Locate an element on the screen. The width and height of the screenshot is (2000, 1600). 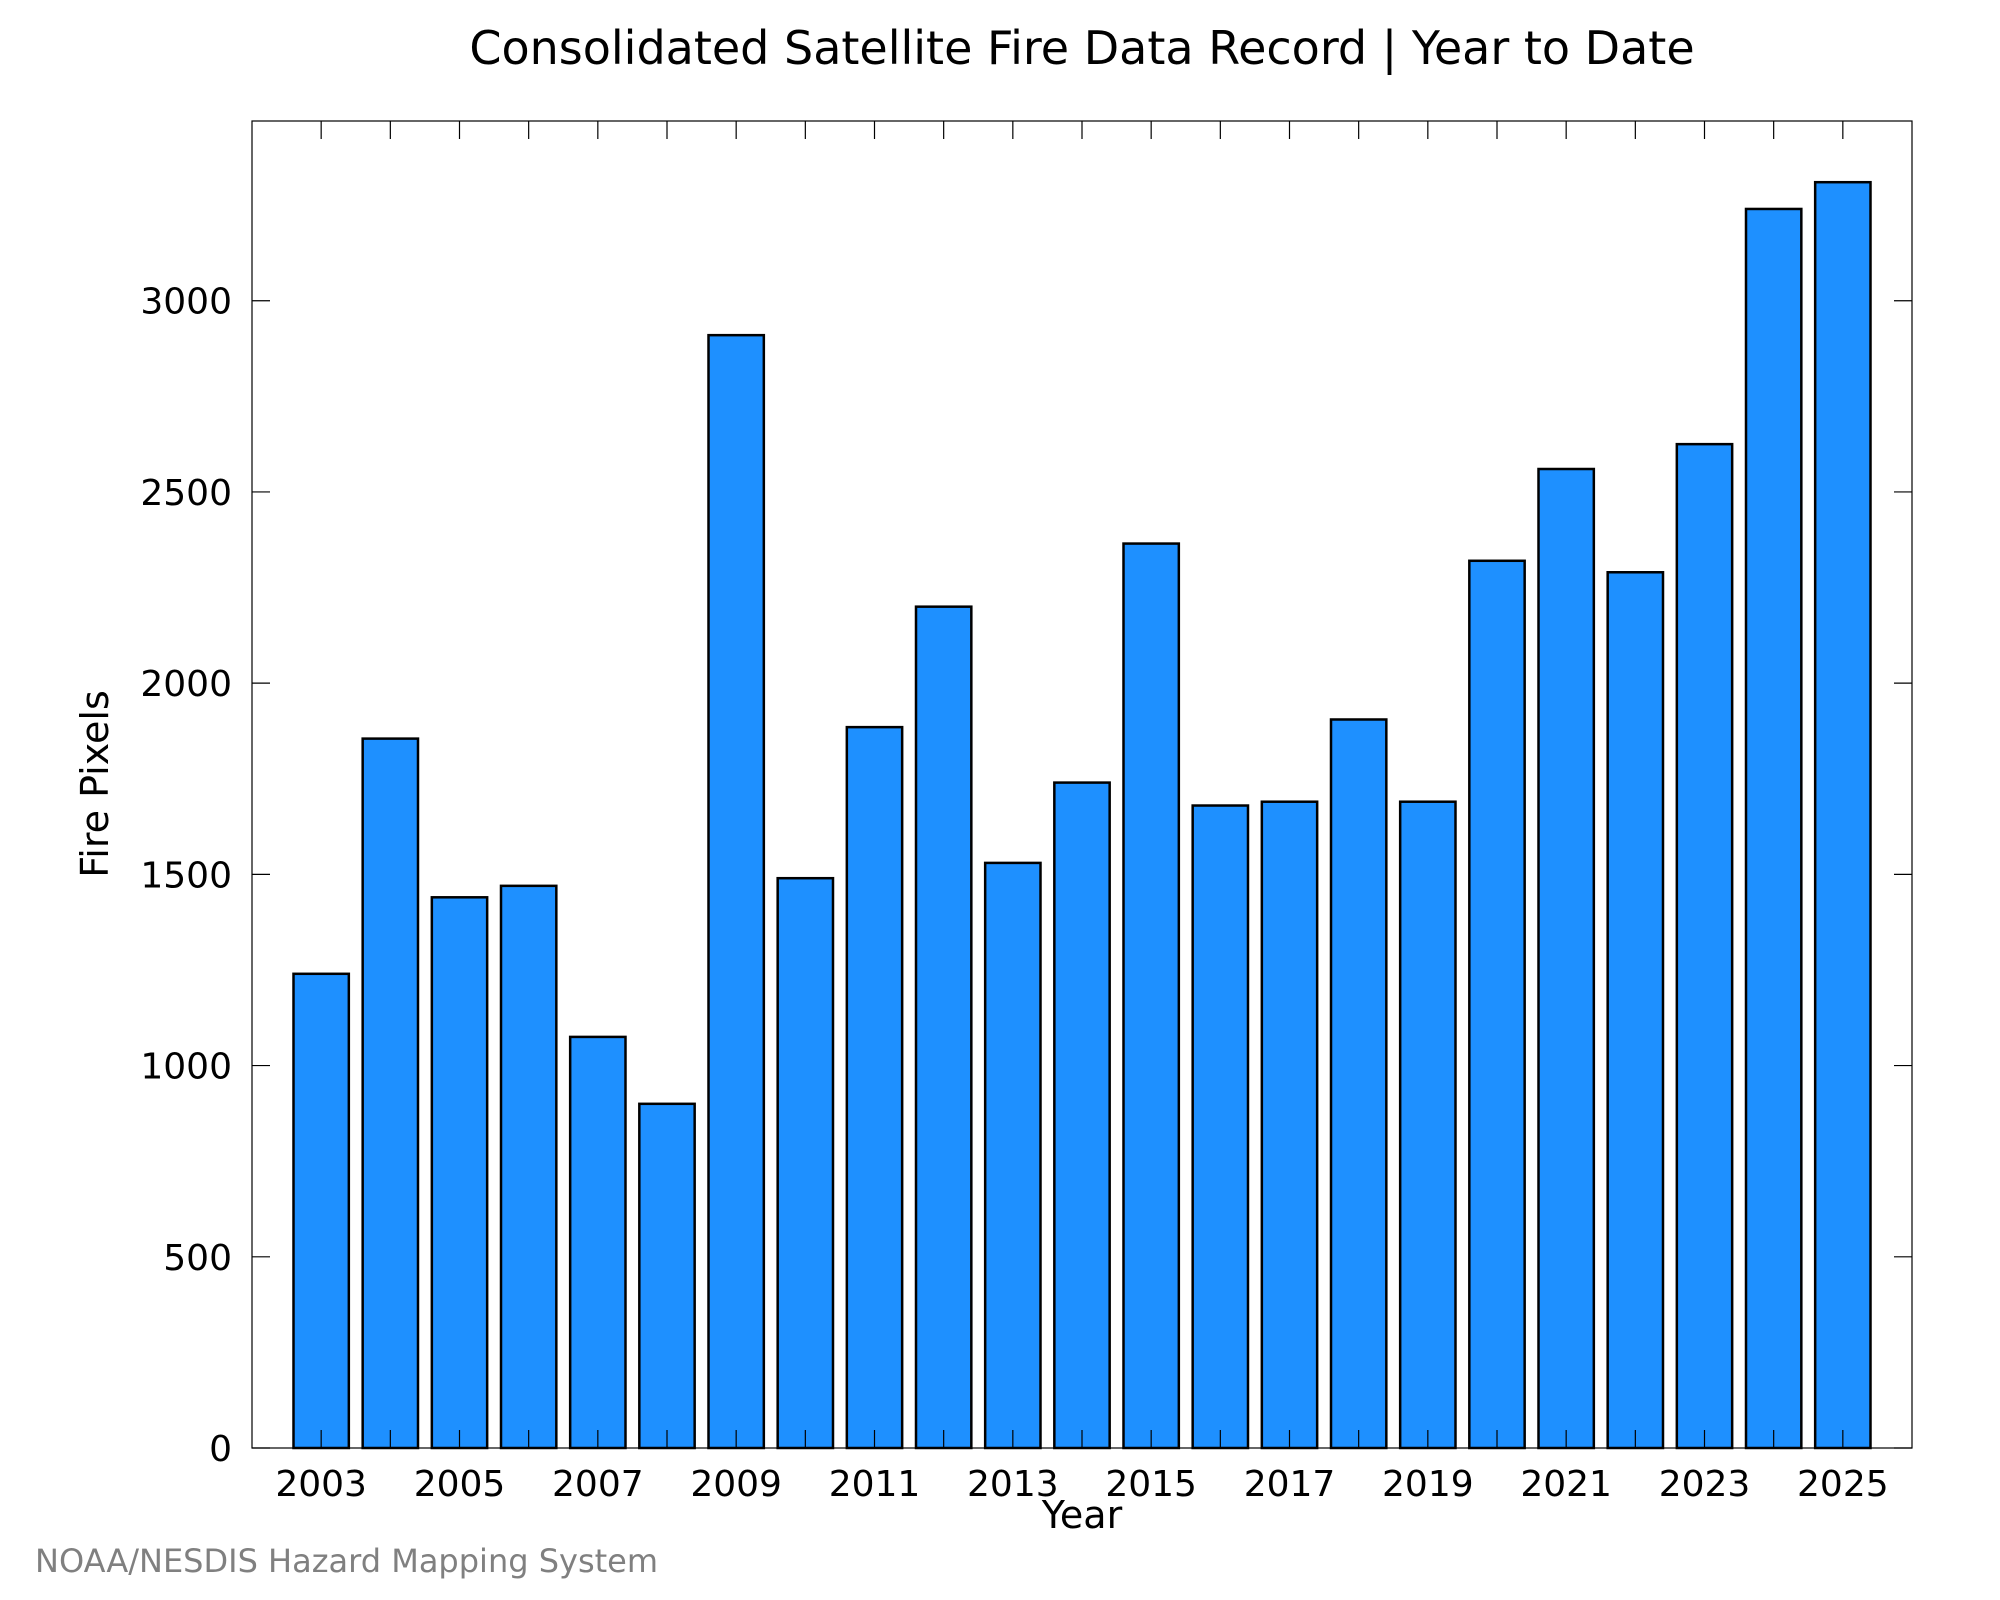
bar-2017 is located at coordinates (1289, 1125).